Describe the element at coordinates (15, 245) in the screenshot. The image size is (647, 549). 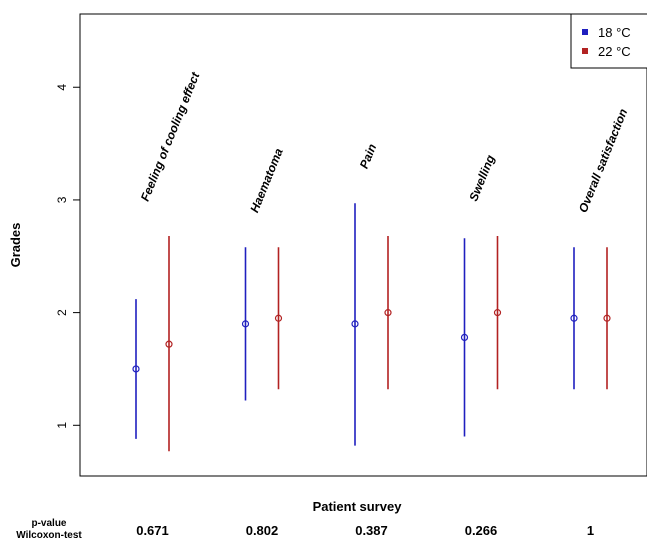
I see `y-axis-label: Grades` at that location.